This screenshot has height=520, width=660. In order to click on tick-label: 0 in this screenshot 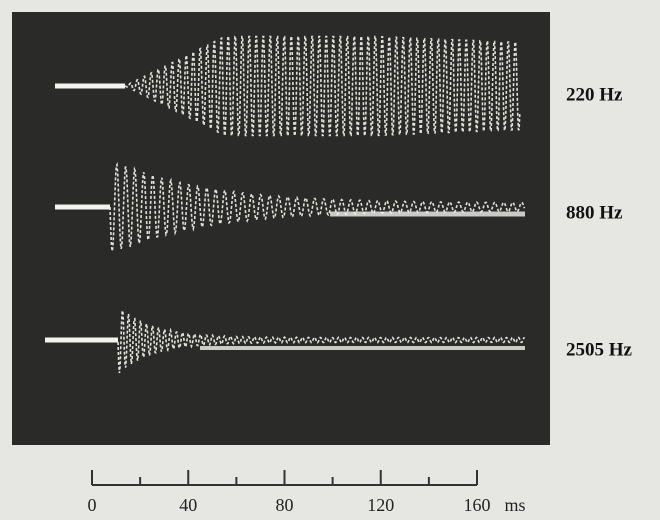, I will do `click(92, 505)`.